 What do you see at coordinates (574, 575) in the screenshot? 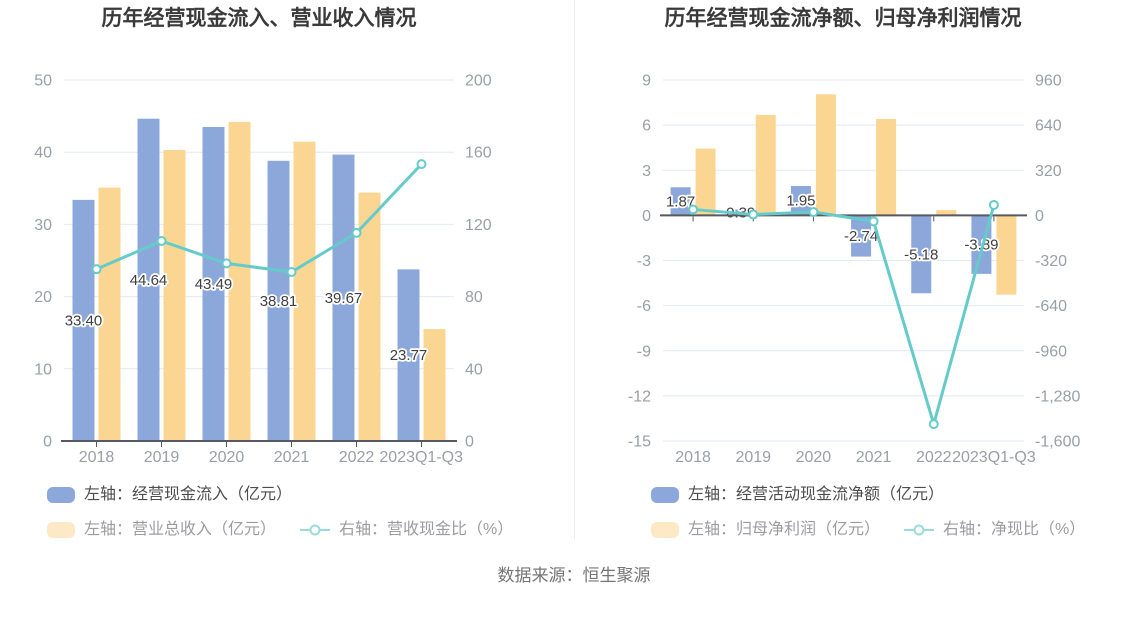
I see `data-source-note: 数据来源：恒生聚源` at bounding box center [574, 575].